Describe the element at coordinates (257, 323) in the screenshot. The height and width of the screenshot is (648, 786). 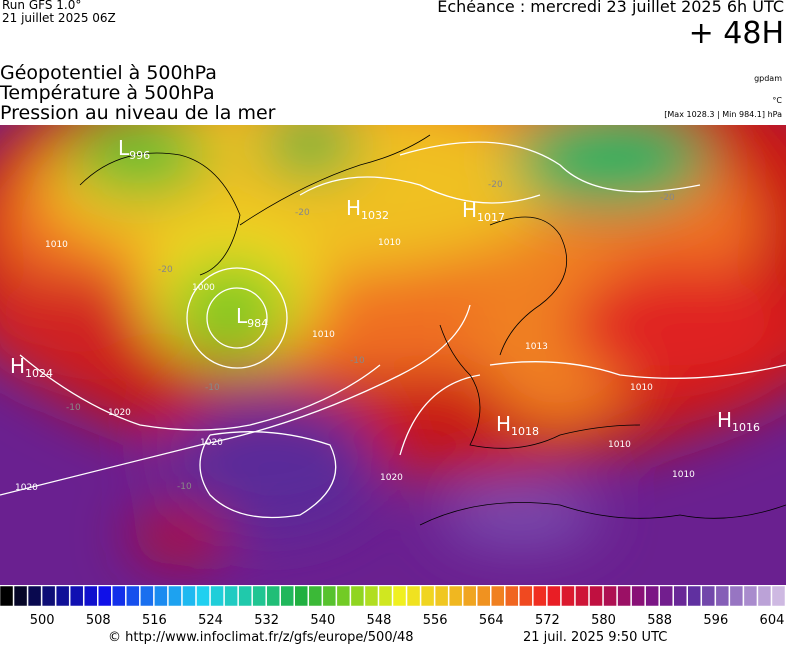
I see `center-value: 984` at that location.